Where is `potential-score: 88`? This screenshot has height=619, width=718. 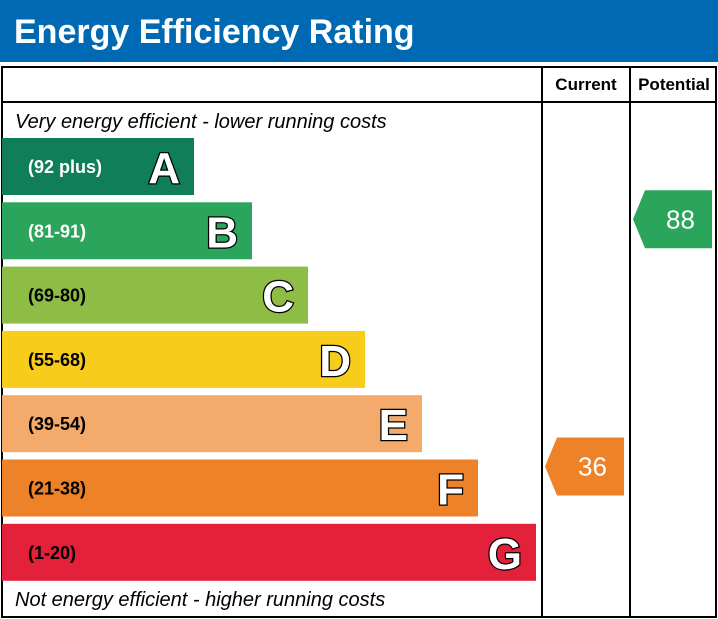 potential-score: 88 is located at coordinates (680, 219).